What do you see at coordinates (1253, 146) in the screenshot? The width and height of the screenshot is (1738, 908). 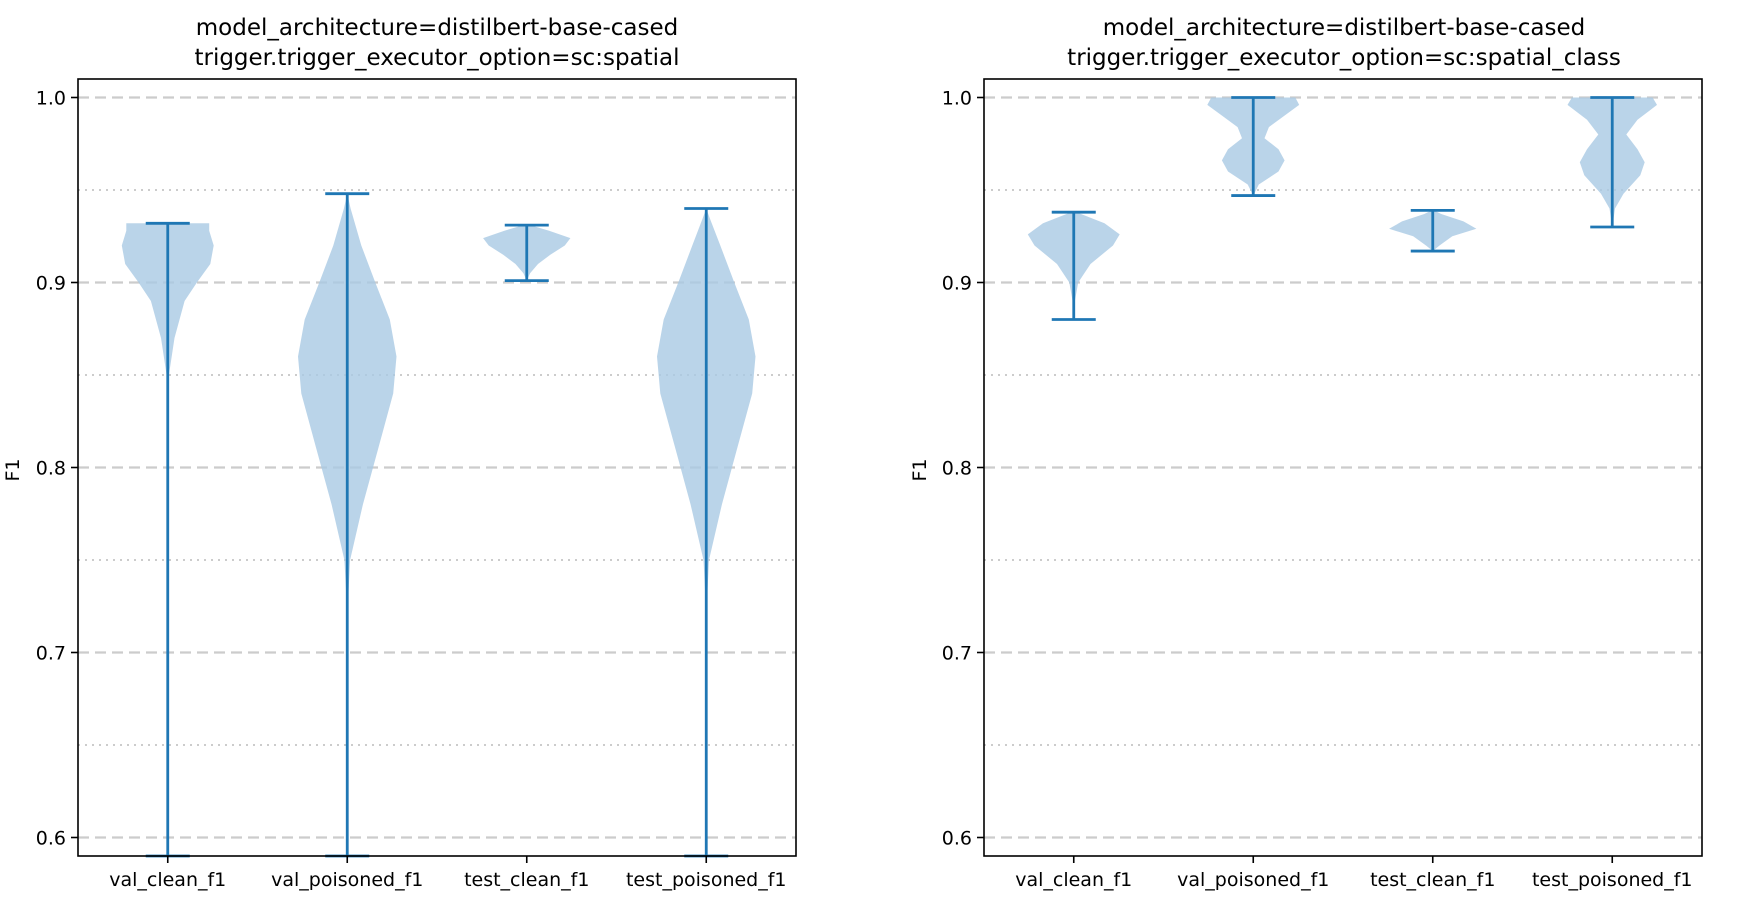 I see `violin-val-poisoned-f1` at bounding box center [1253, 146].